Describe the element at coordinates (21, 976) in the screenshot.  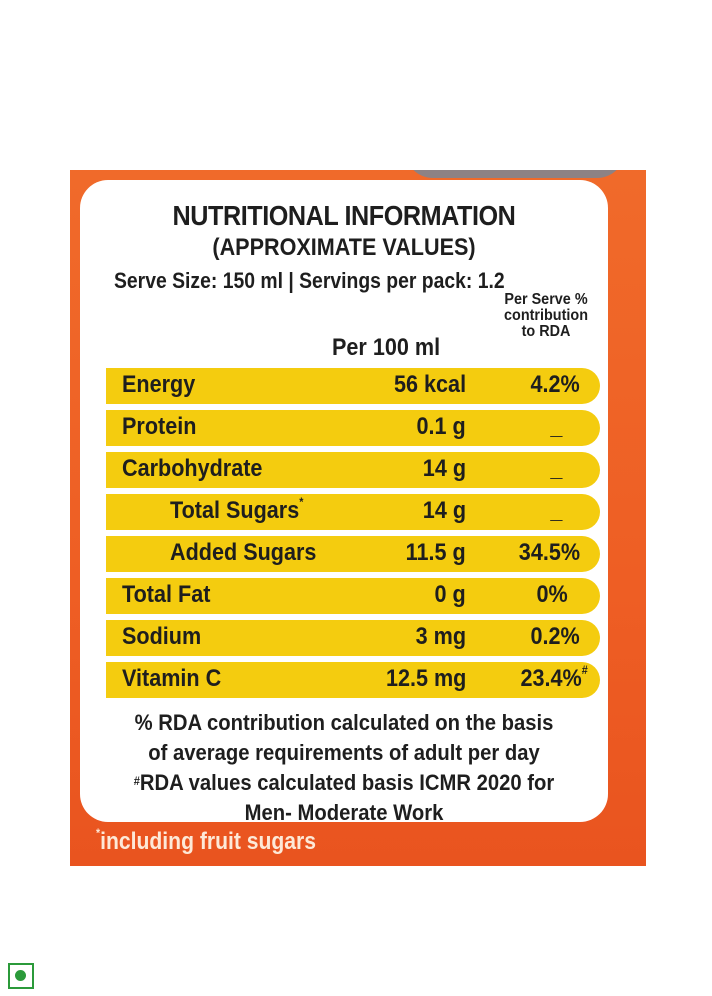
I see `veg-mark-icon` at that location.